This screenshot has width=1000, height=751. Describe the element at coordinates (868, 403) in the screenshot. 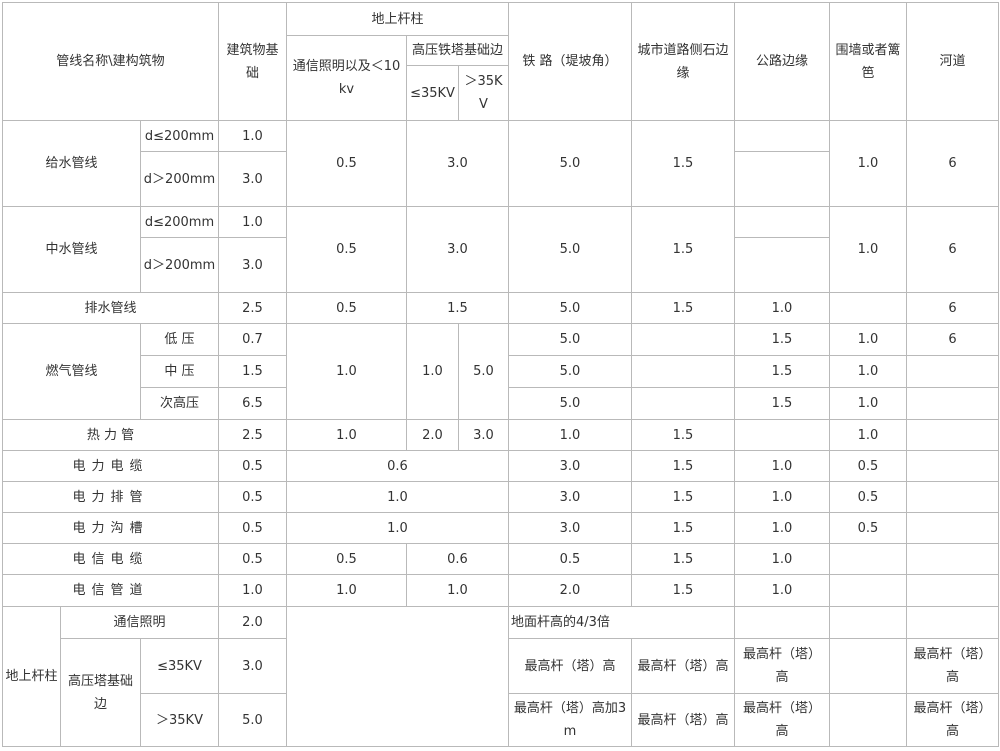

I see `gas-wall-subhigh: 1.0` at that location.